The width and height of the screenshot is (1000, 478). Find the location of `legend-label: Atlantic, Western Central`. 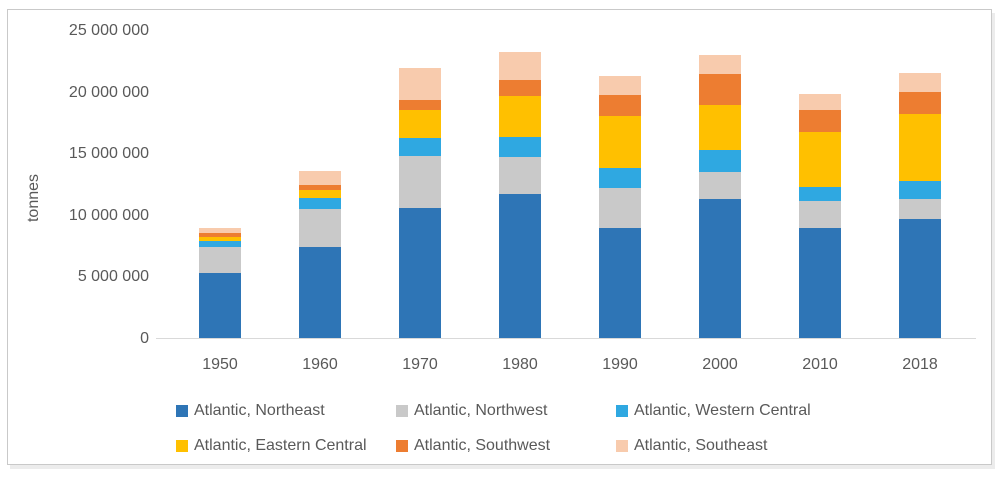

legend-label: Atlantic, Western Central is located at coordinates (722, 410).